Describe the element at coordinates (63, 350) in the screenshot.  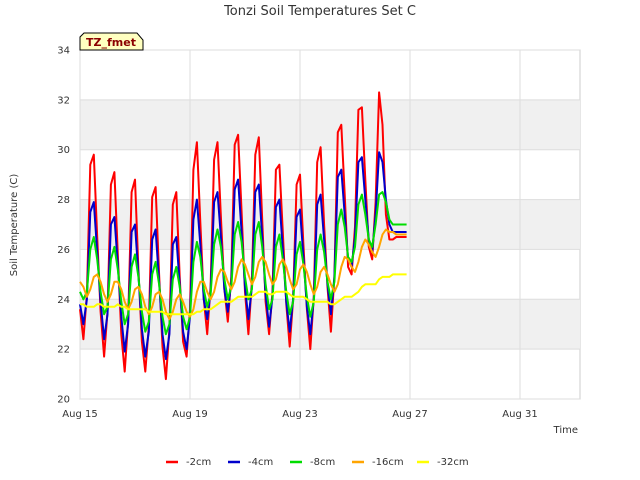
I see `y-tick-label: 22` at that location.